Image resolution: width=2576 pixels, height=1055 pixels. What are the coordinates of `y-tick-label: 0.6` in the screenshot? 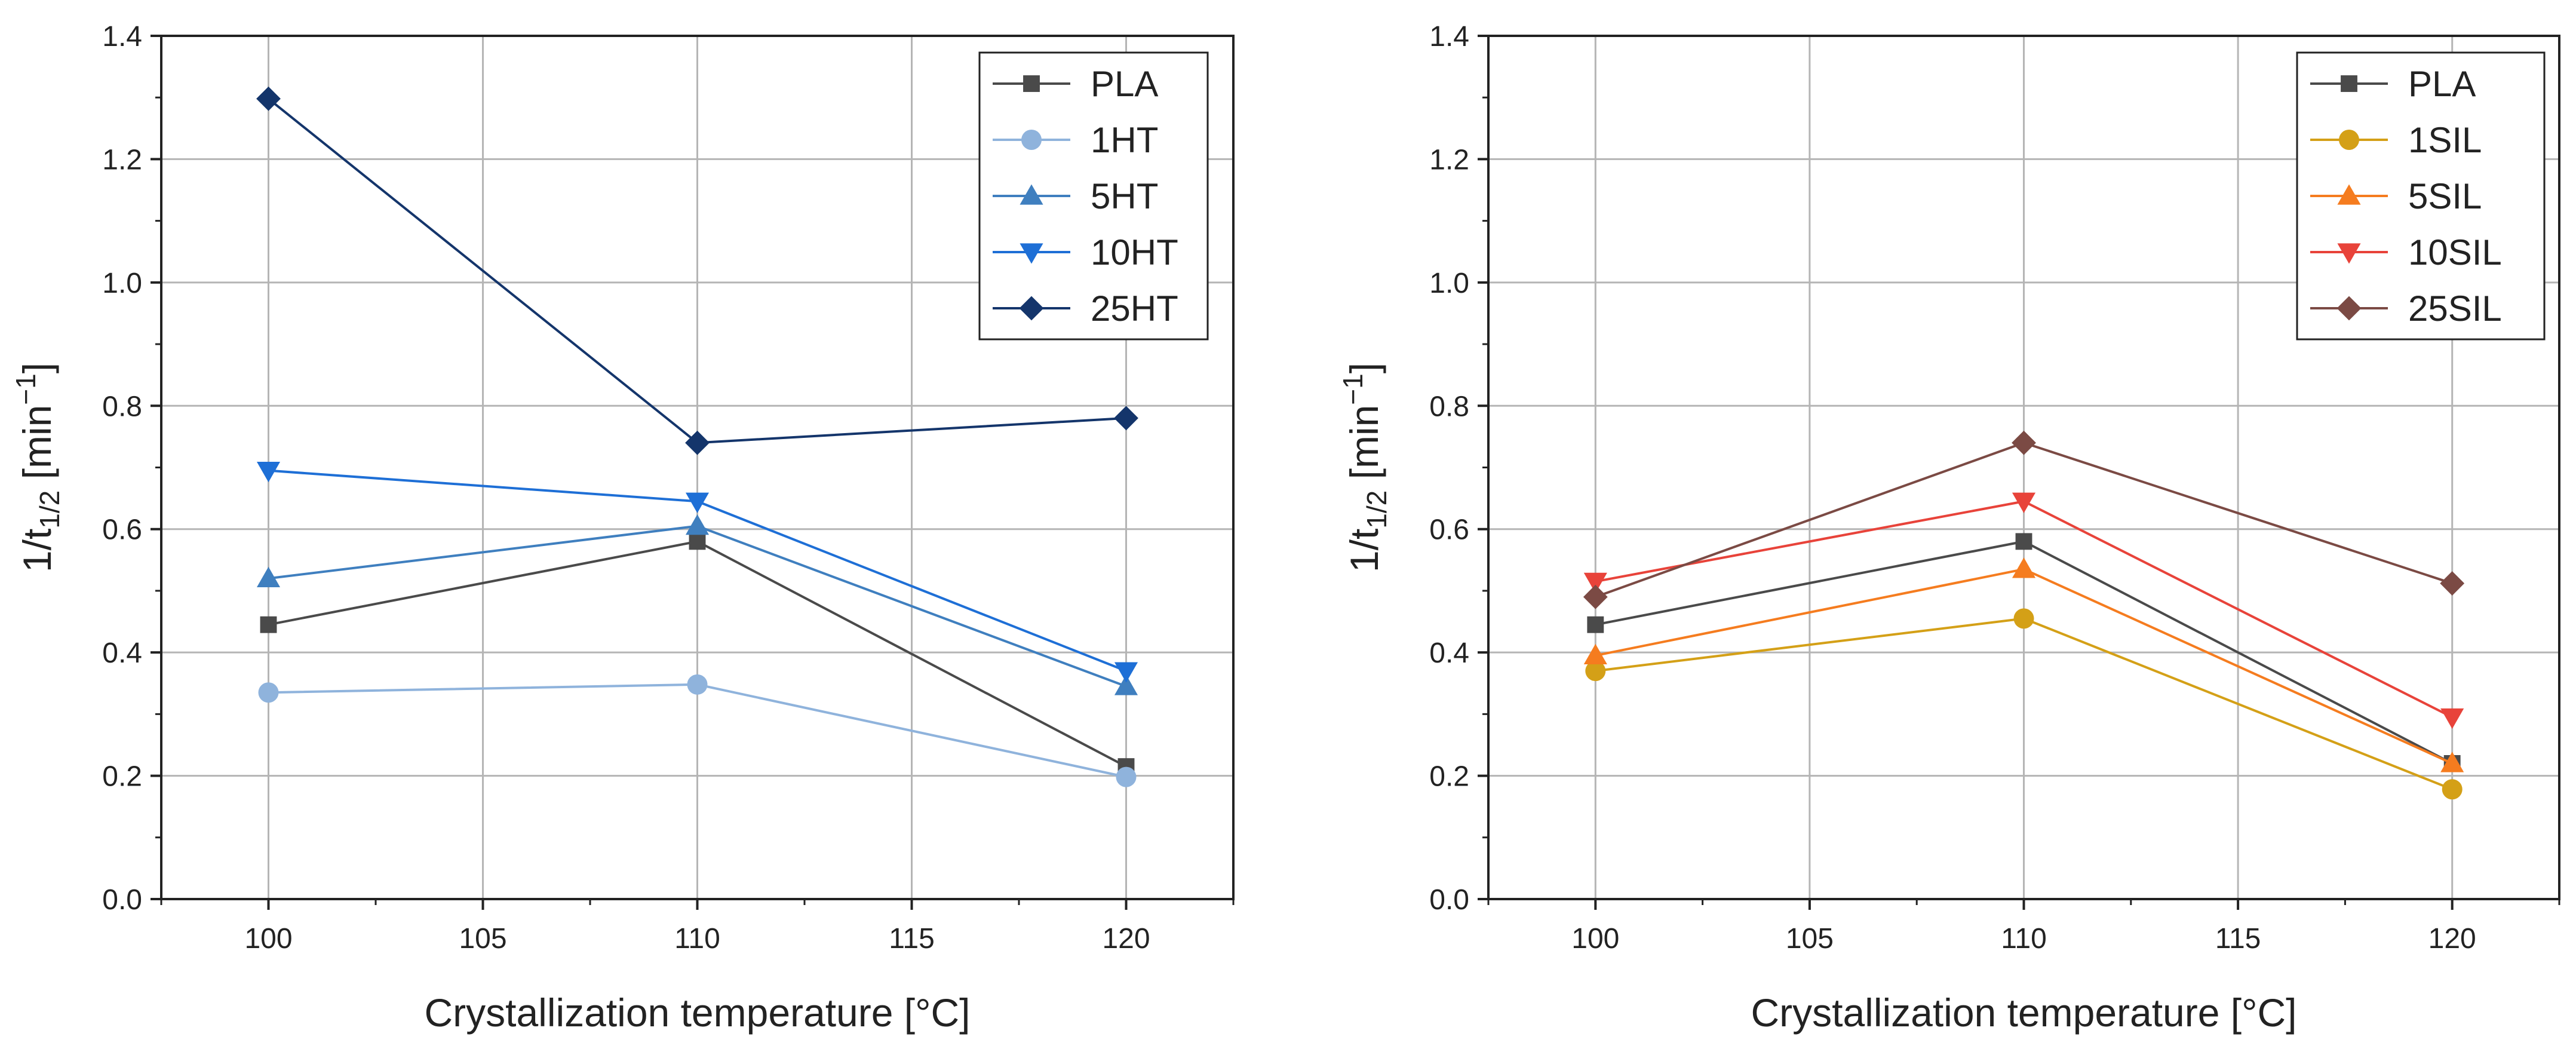 It's located at (122, 530).